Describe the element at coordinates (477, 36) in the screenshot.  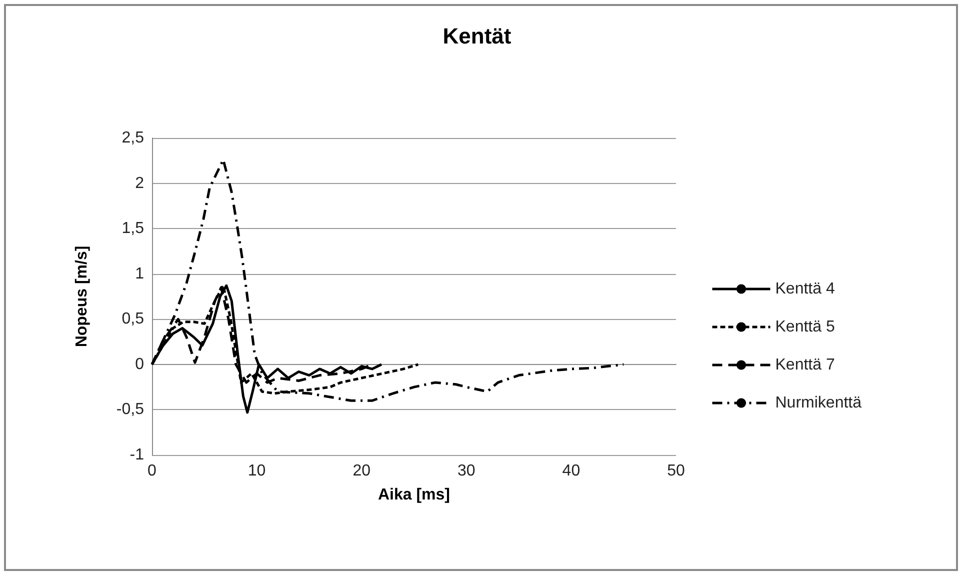
I see `chart-title: Kentät` at that location.